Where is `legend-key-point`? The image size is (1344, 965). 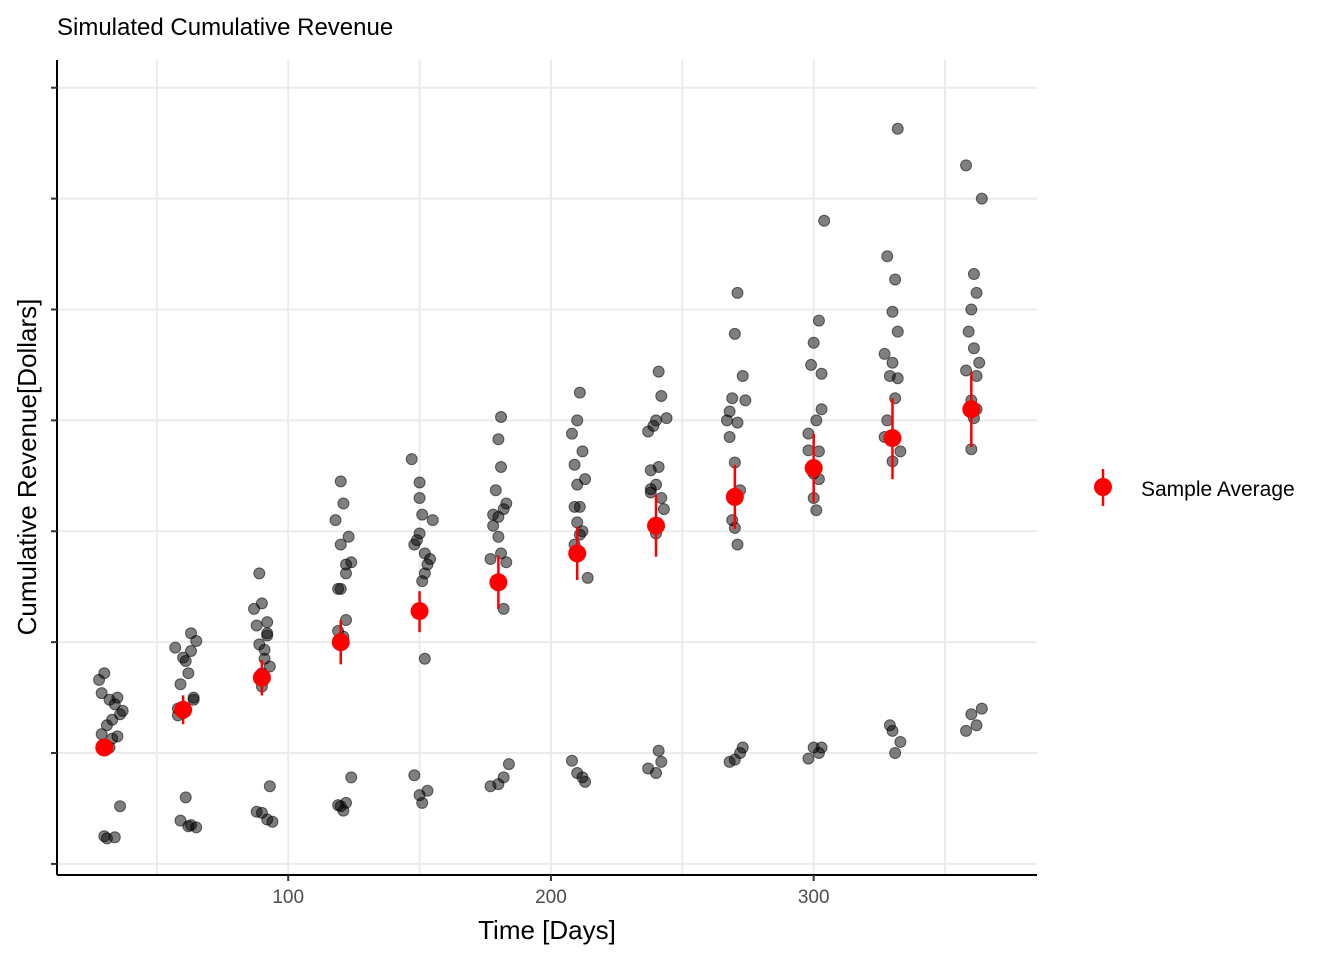
legend-key-point is located at coordinates (1103, 487).